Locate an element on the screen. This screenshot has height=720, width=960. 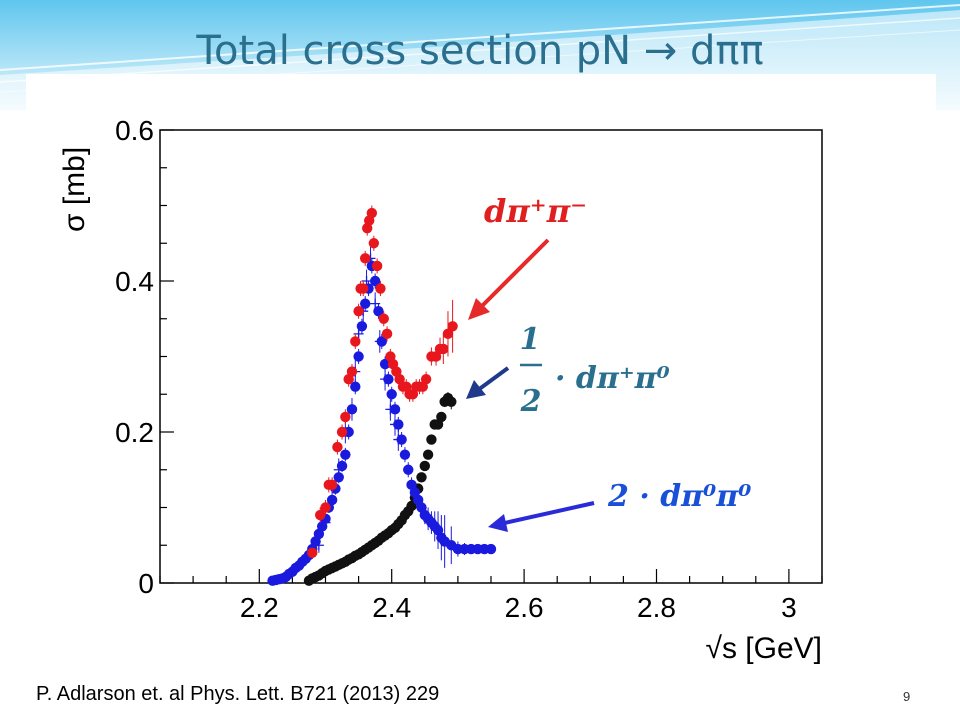
annotation-dpi-plus-zero: · dπ⁺π⁰ is located at coordinates (612, 378).